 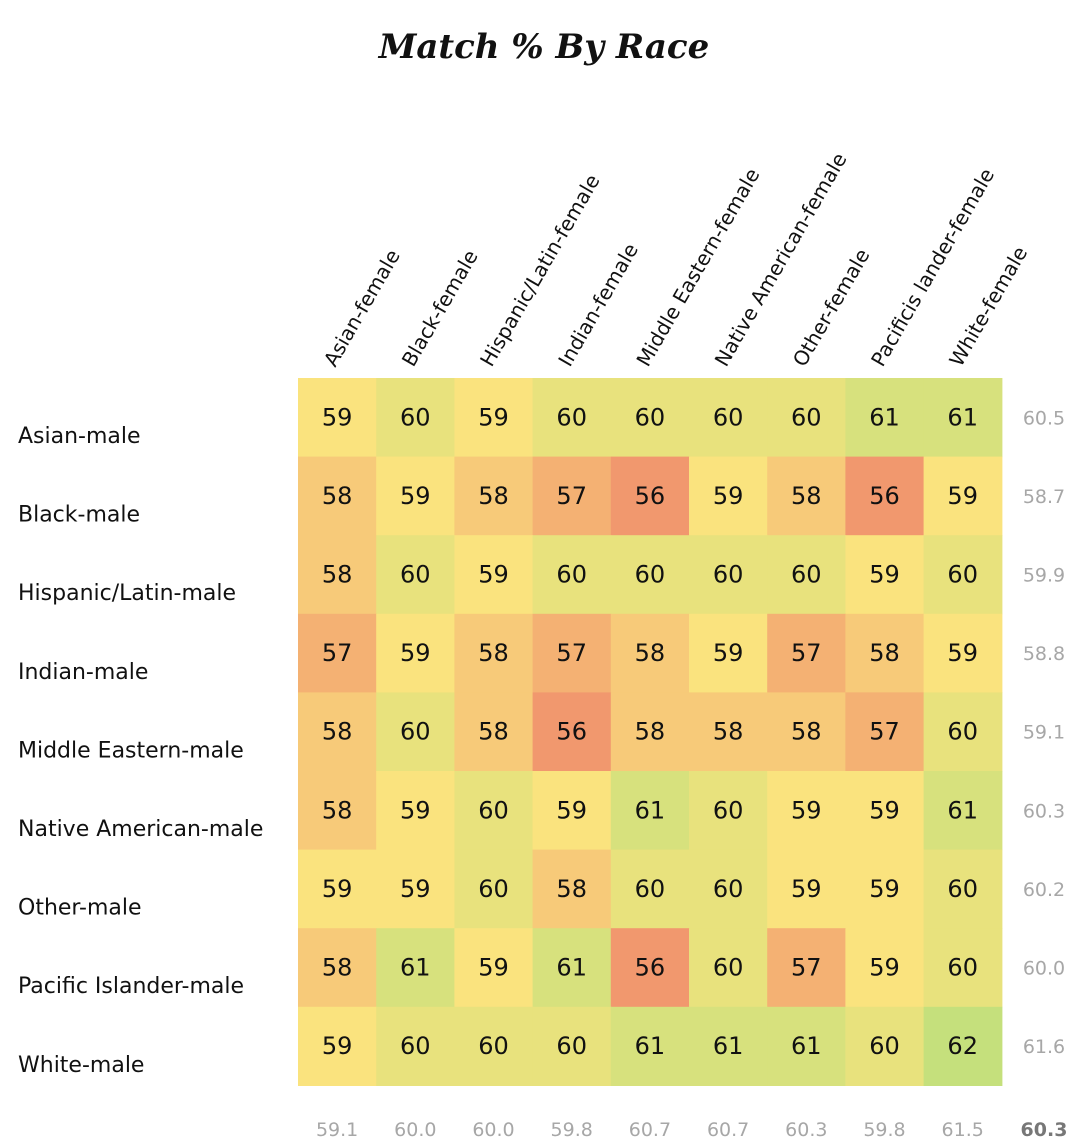 I want to click on row-total-label: 60.3, so click(x=1044, y=811).